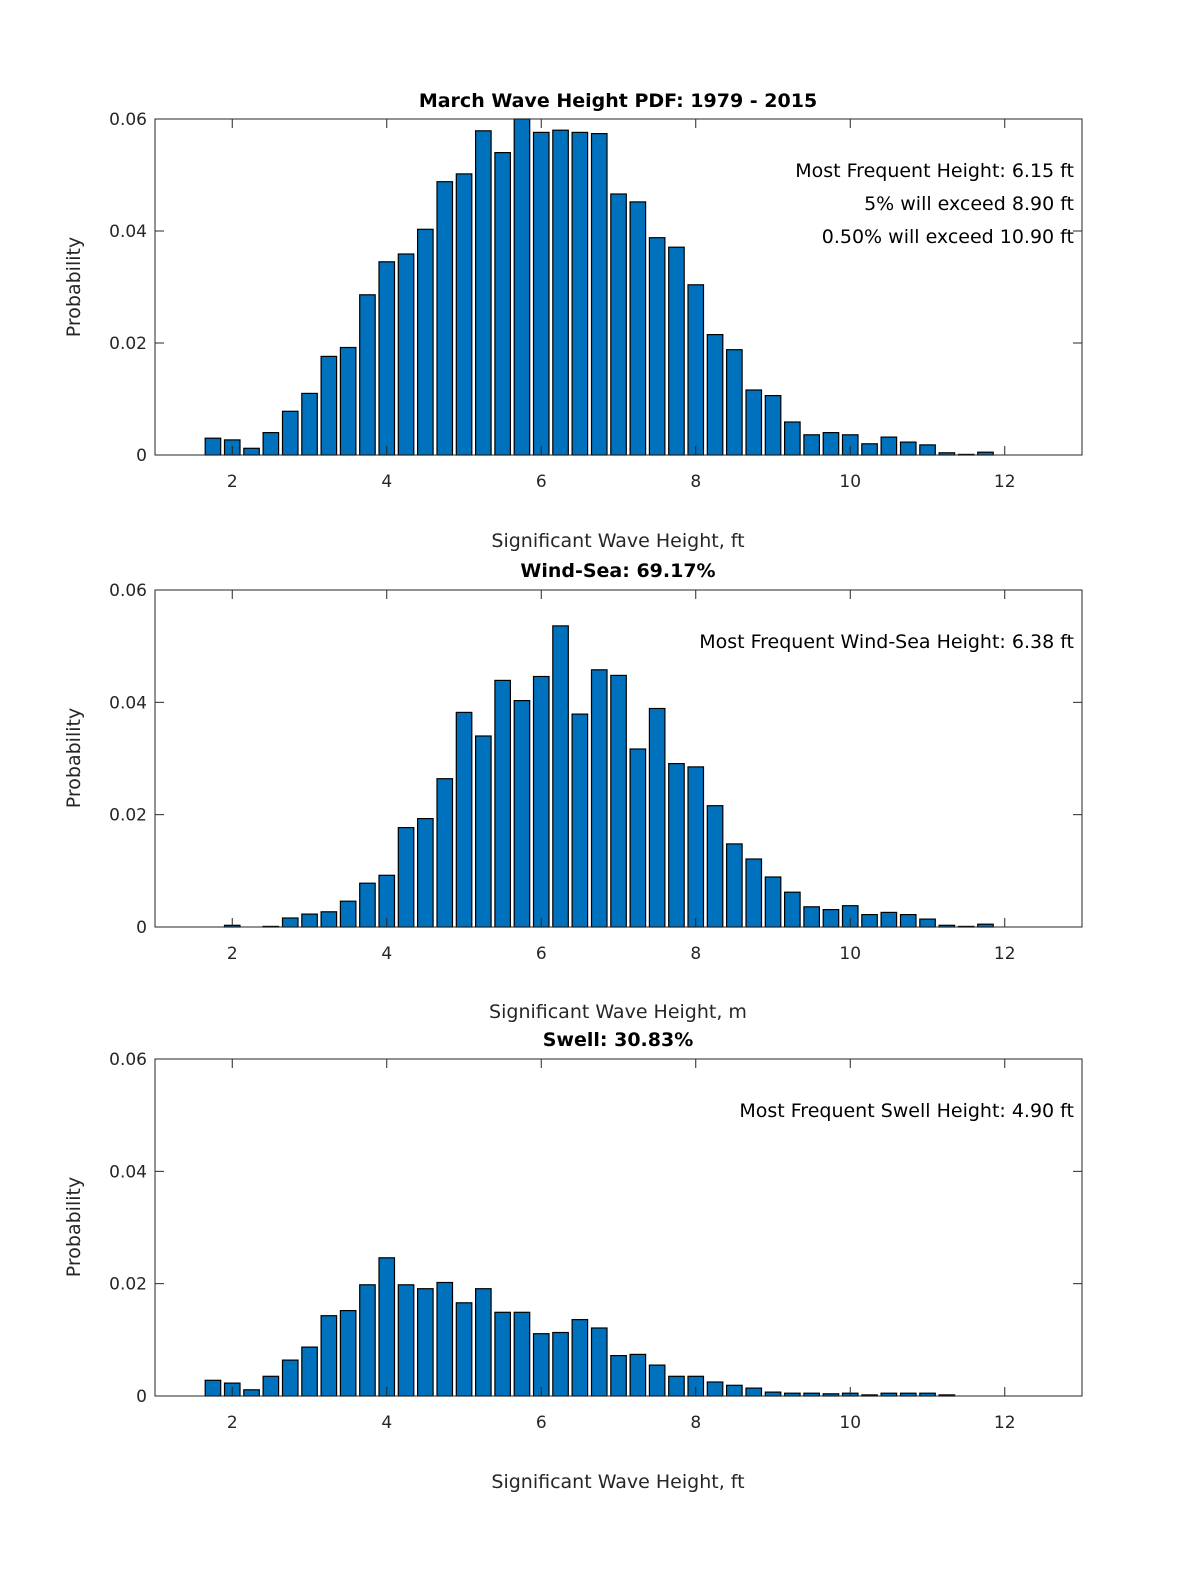 The height and width of the screenshot is (1575, 1200). What do you see at coordinates (232, 1423) in the screenshot?
I see `x-tick-label: 2` at bounding box center [232, 1423].